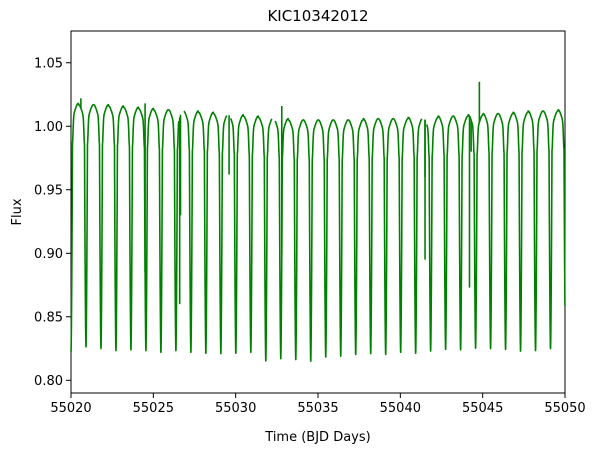  Describe the element at coordinates (70, 408) in the screenshot. I see `x-tick-label: 55020` at that location.